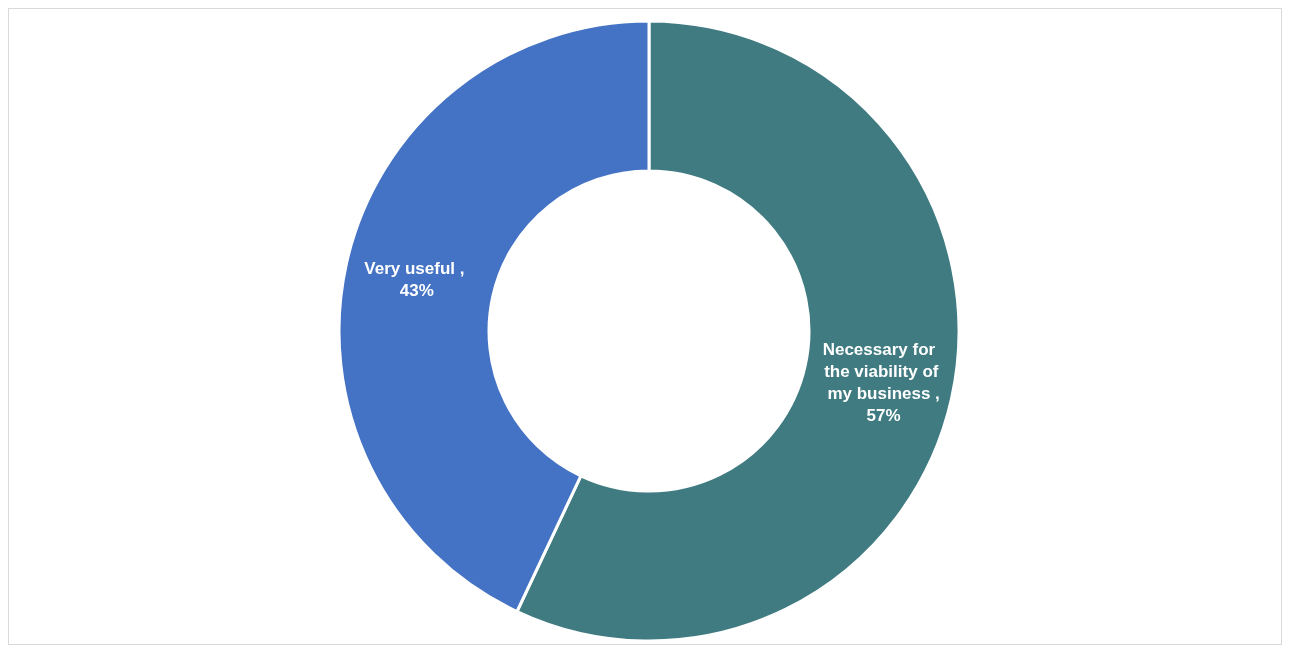  Describe the element at coordinates (881, 383) in the screenshot. I see `slice-label: Necessary for the viability of my business , 57%` at that location.